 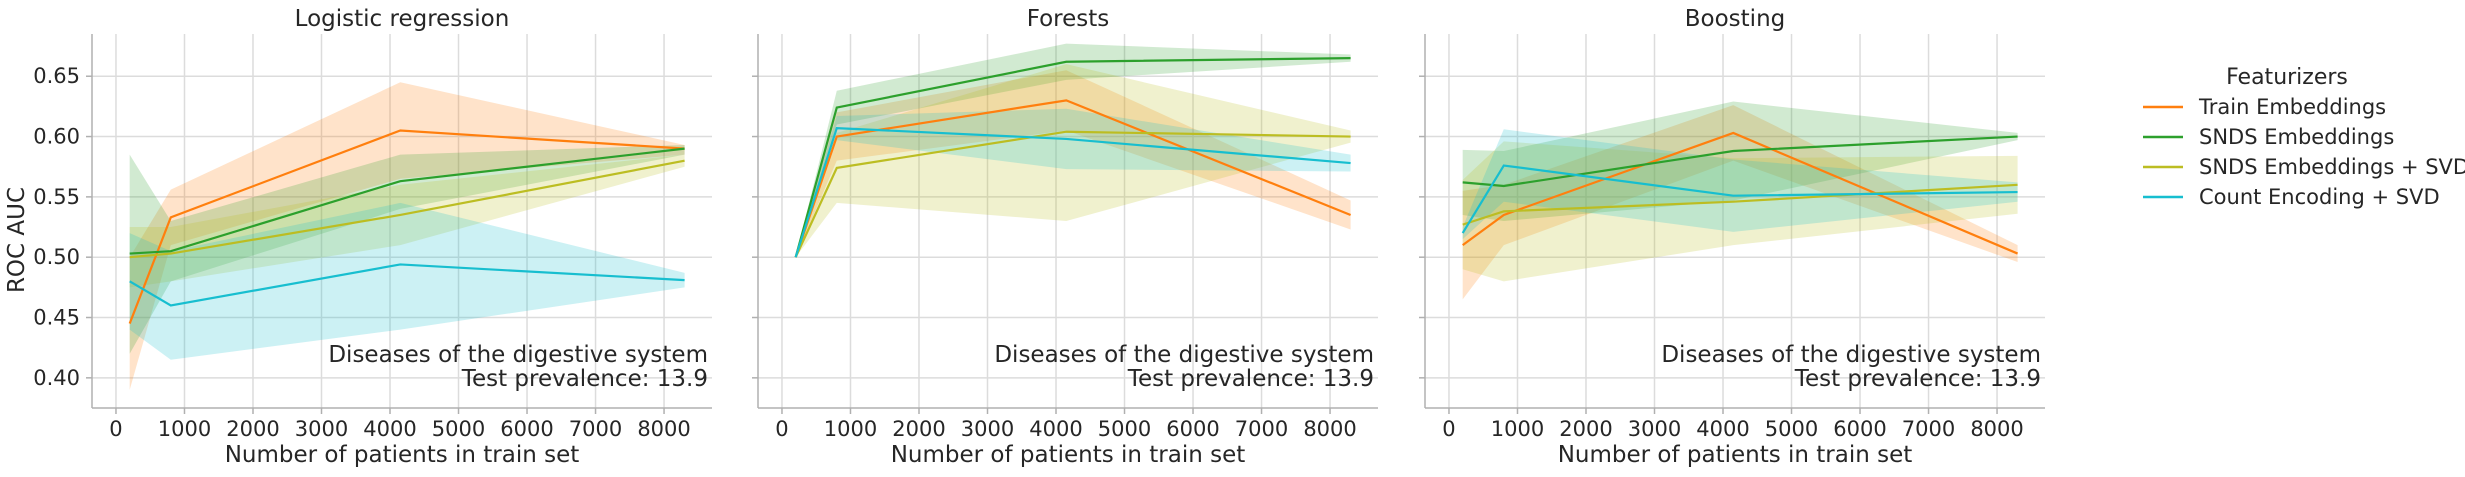 What do you see at coordinates (2292, 107) in the screenshot?
I see `legend-label: Train Embeddings` at bounding box center [2292, 107].